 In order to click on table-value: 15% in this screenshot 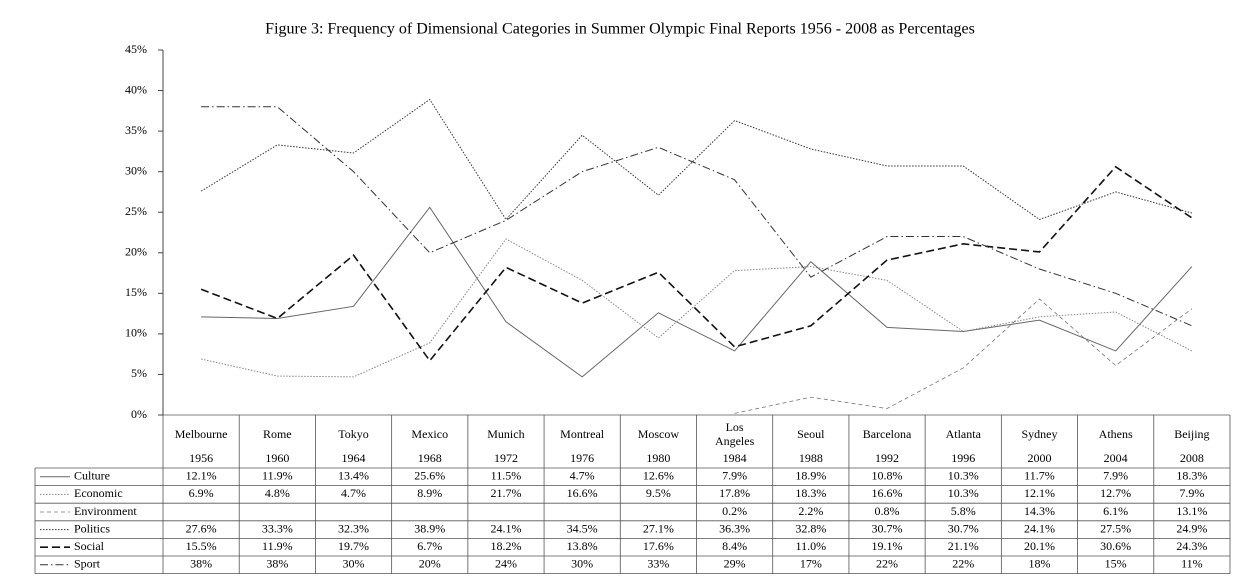, I will do `click(1116, 564)`.